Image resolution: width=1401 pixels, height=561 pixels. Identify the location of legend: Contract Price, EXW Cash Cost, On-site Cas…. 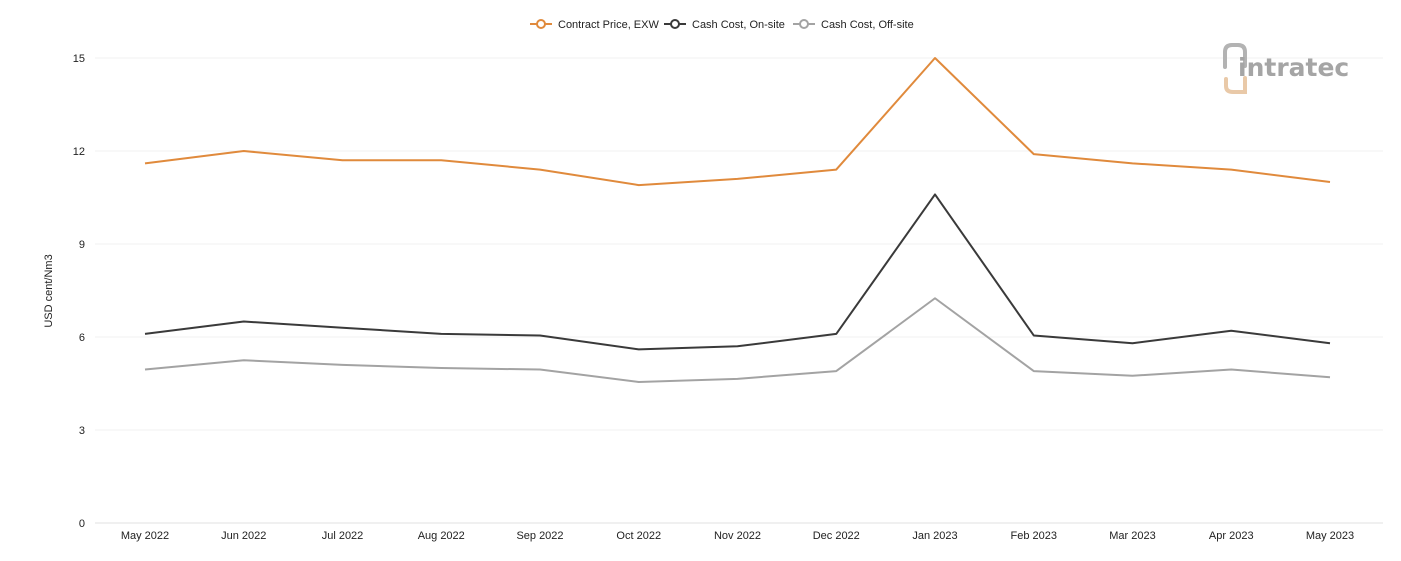
(722, 25).